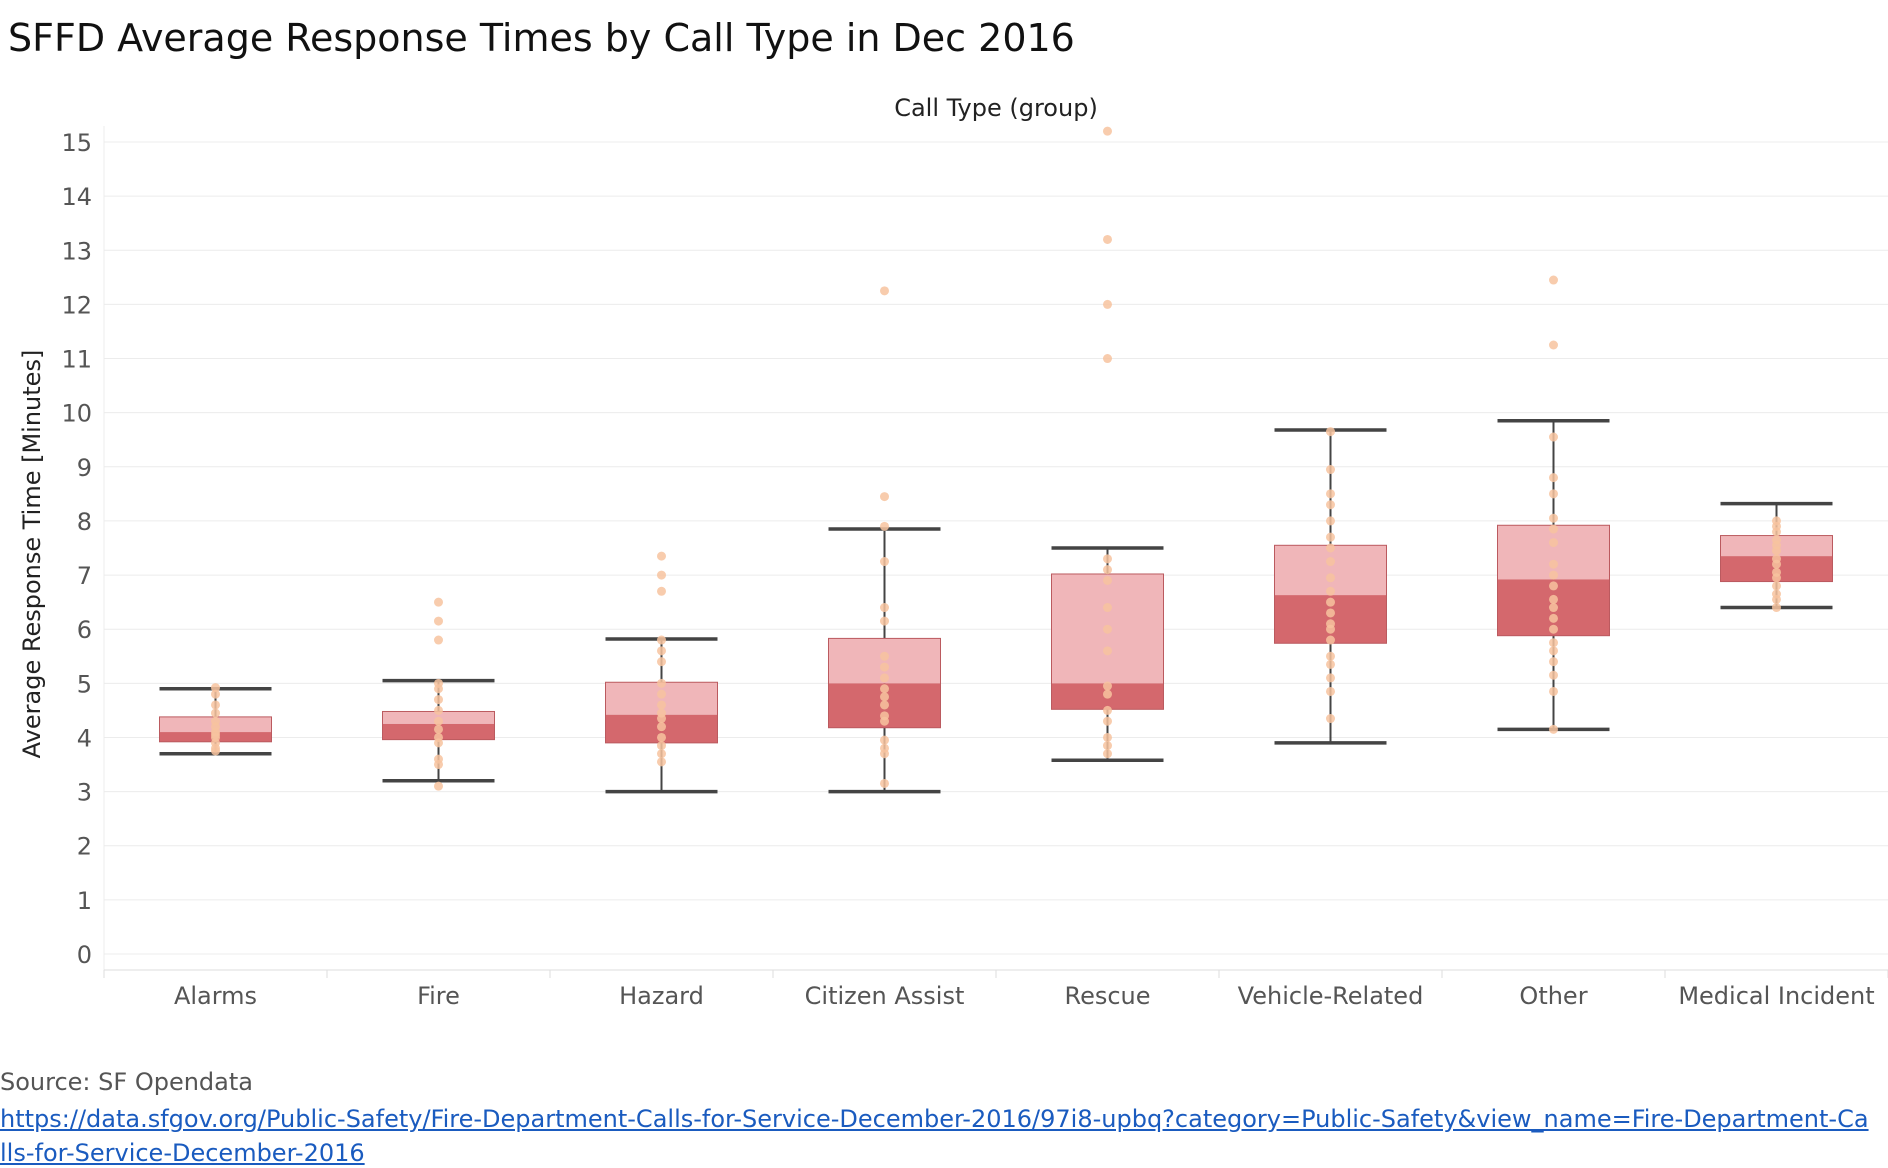  Describe the element at coordinates (84, 847) in the screenshot. I see `y-tick-label: 2` at that location.